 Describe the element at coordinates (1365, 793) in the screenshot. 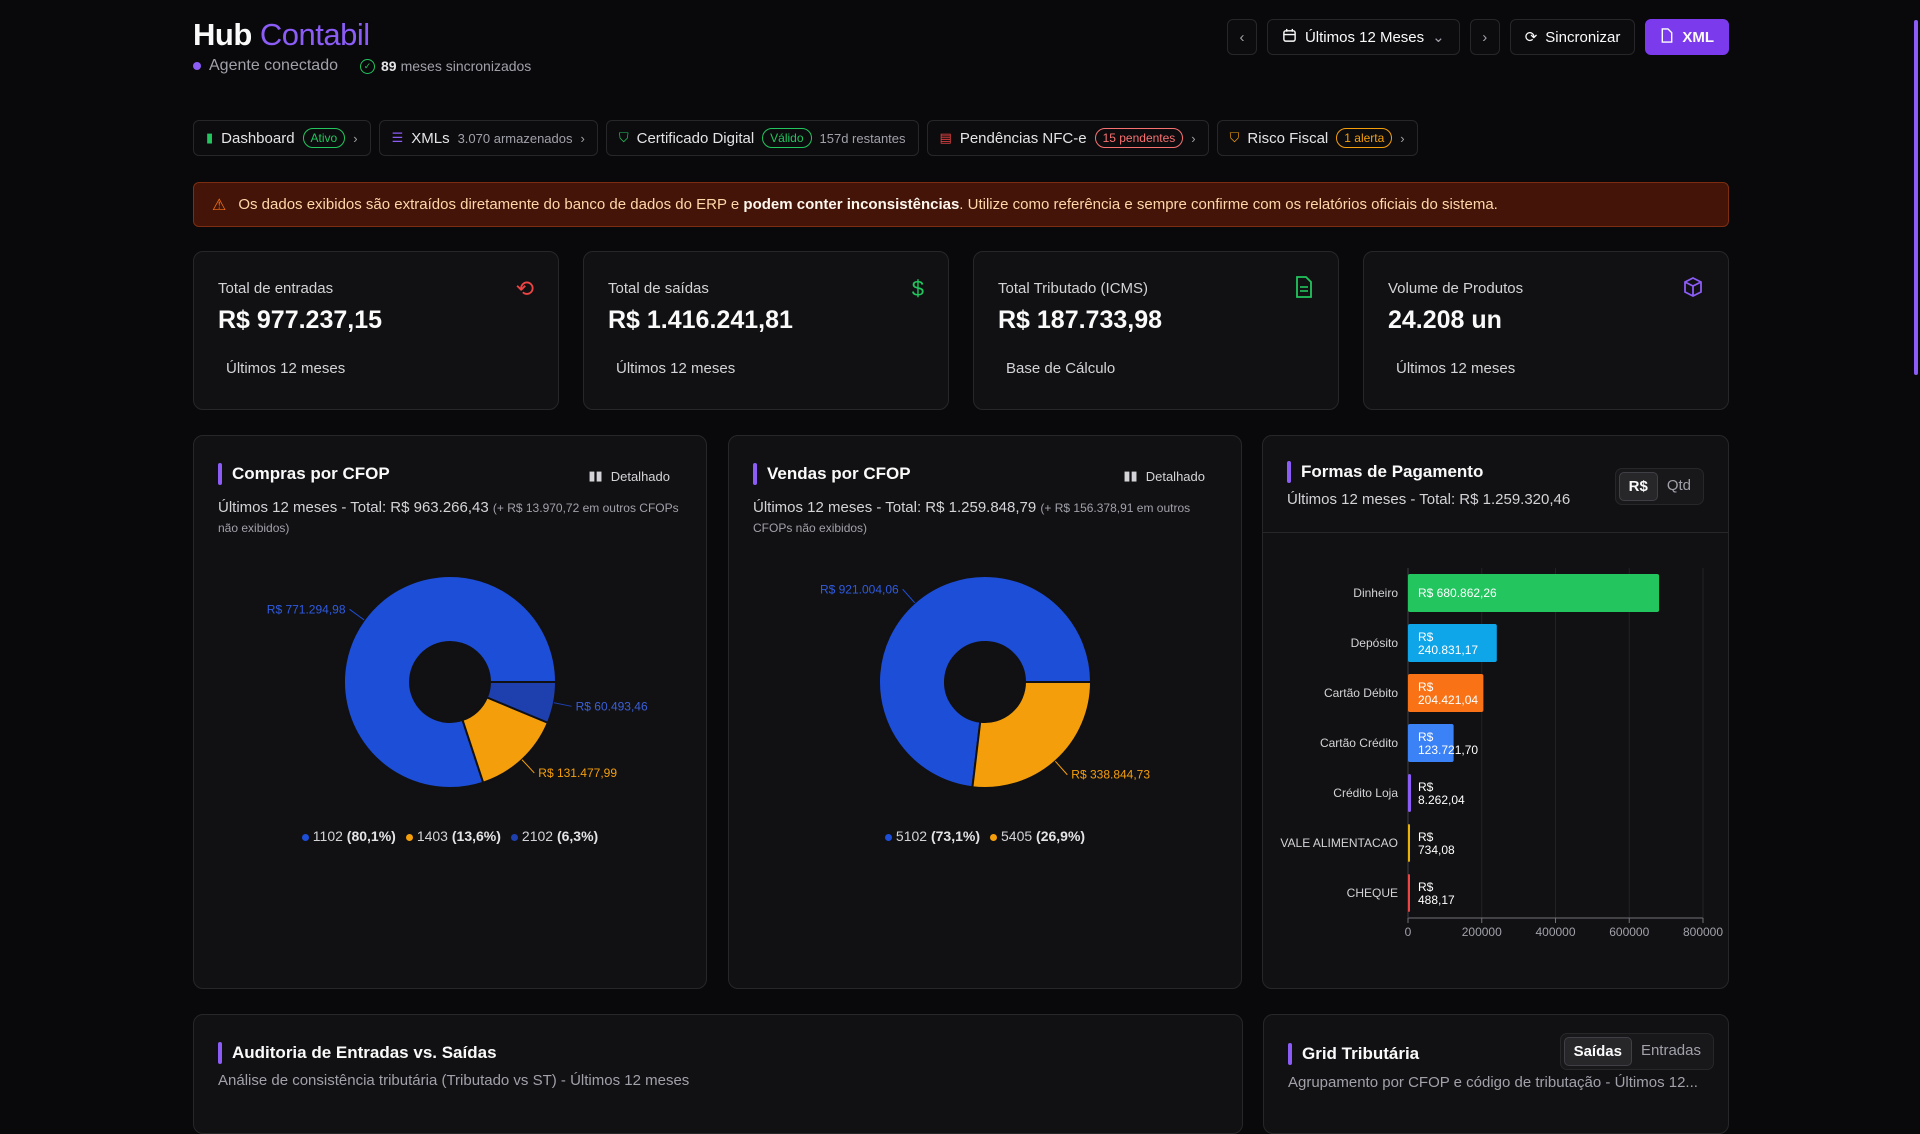

I see `y-category-label: Crédito Loja` at that location.